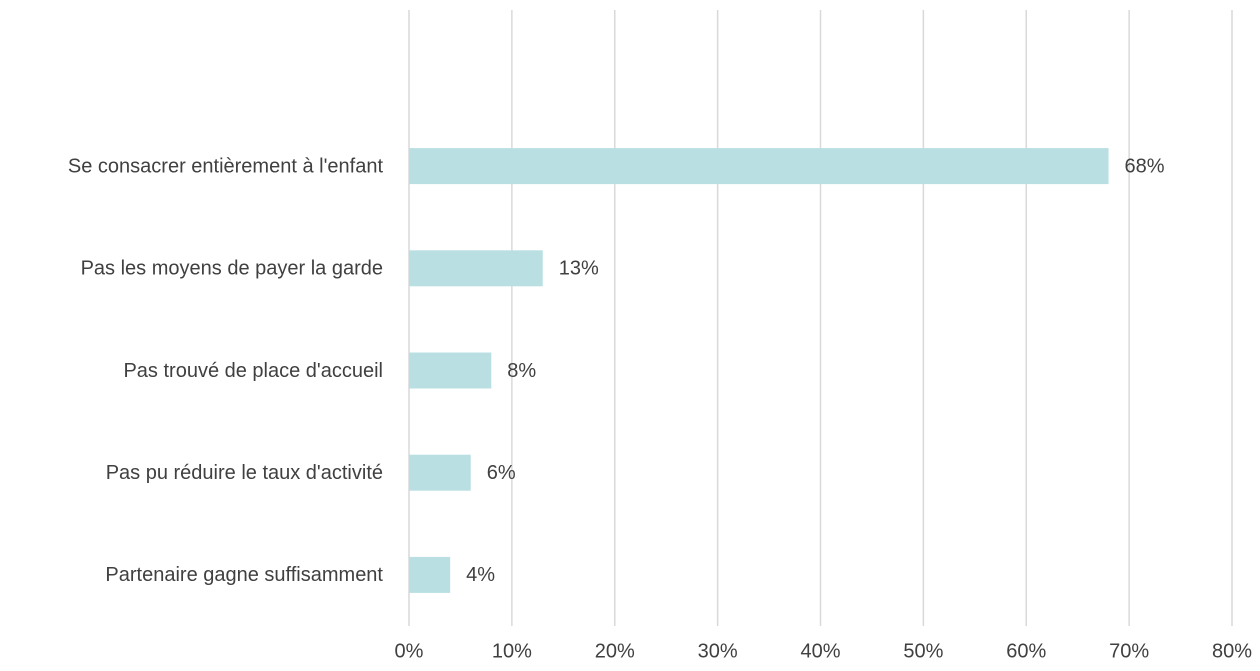 The width and height of the screenshot is (1260, 671). Describe the element at coordinates (615, 651) in the screenshot. I see `x-tick-label: 20%` at that location.